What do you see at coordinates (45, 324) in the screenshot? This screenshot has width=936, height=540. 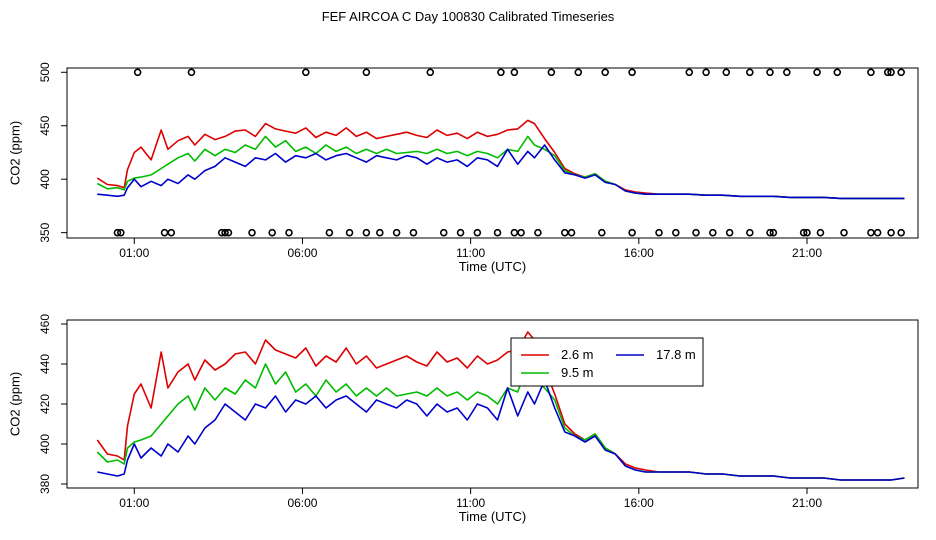 I see `y-tick-label: 460` at bounding box center [45, 324].